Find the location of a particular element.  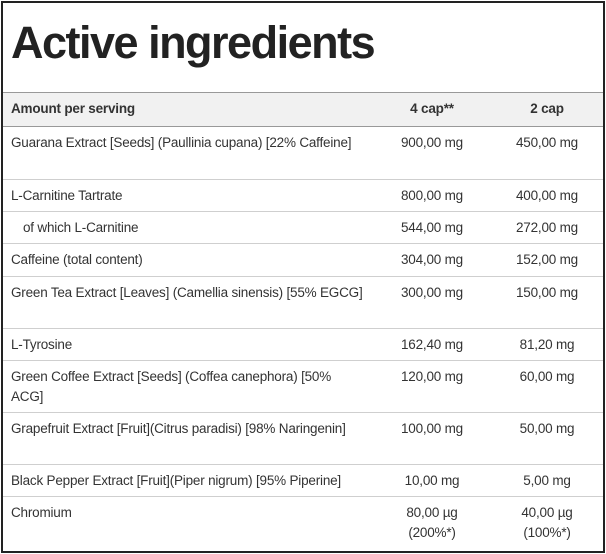

amount-cell: 450,00 mg is located at coordinates (547, 153).